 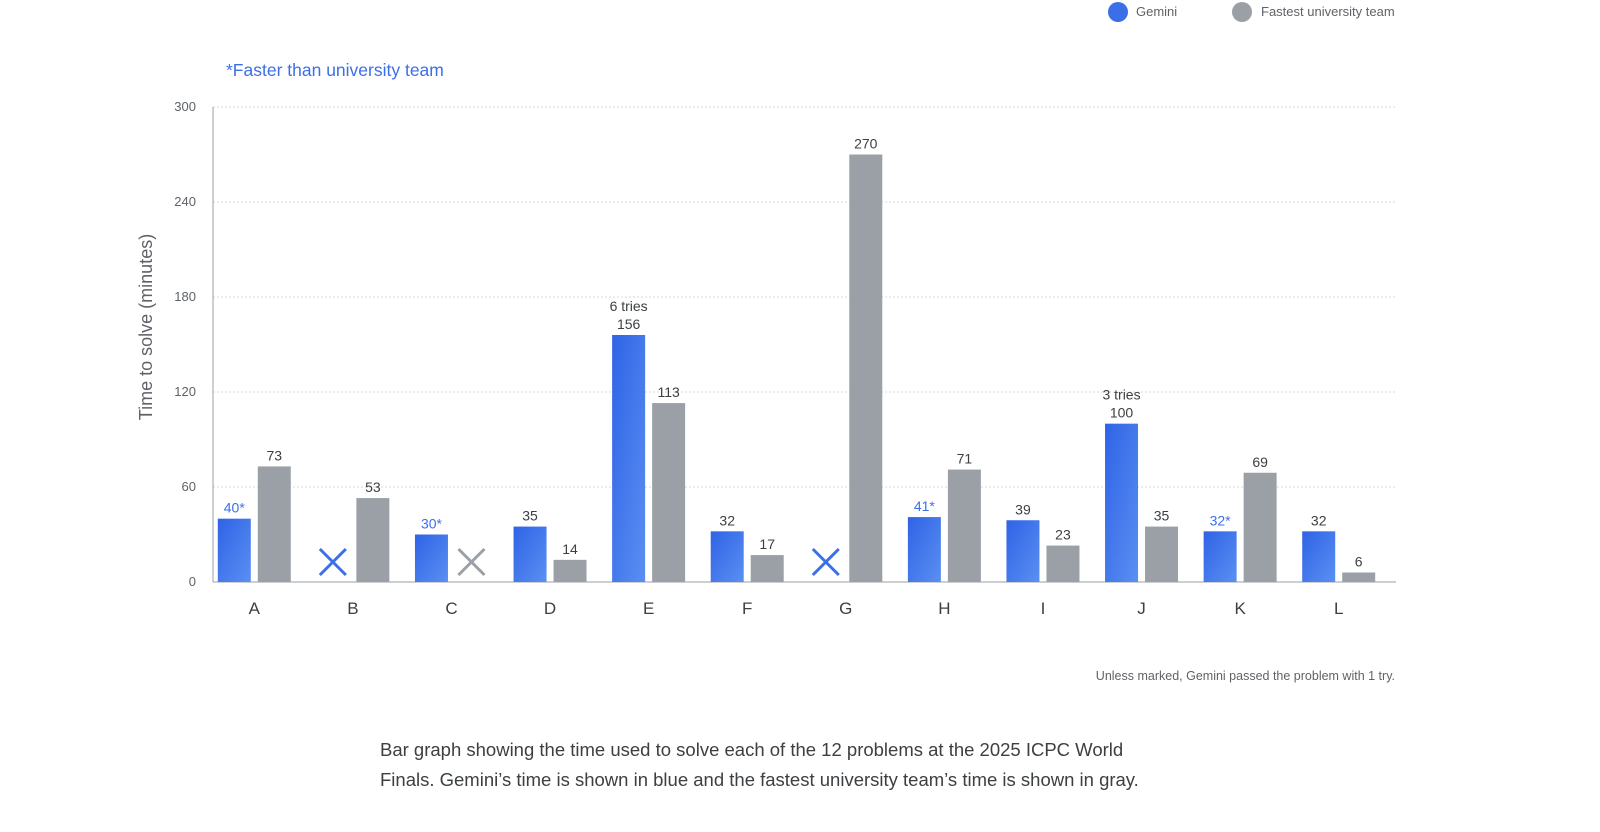 I want to click on x-tick-label: L, so click(x=1338, y=608).